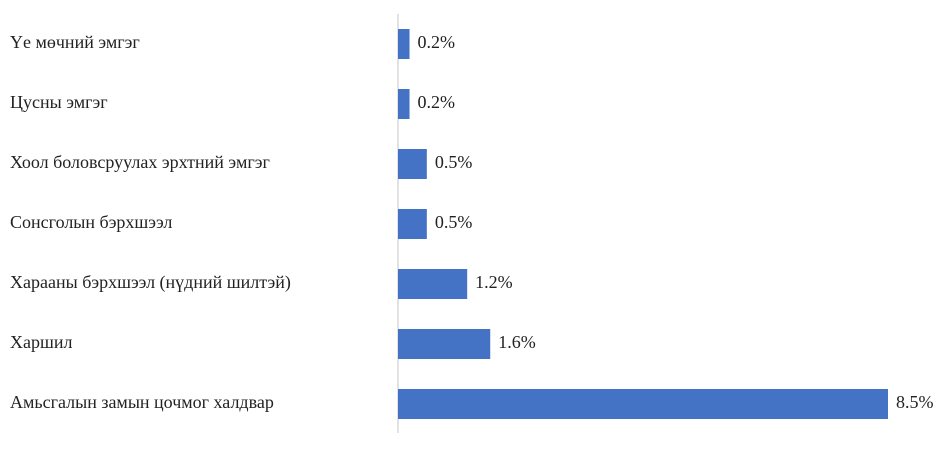  What do you see at coordinates (142, 402) in the screenshot?
I see `category-label: Амьсгалын замын цочмог халдвар` at bounding box center [142, 402].